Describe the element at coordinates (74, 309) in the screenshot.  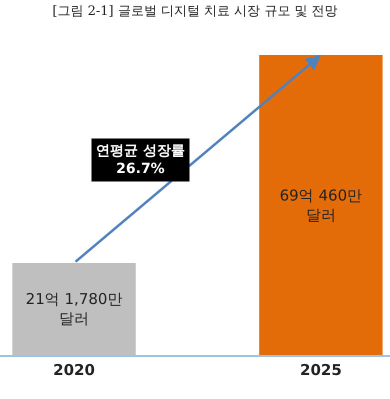
I see `data-label: 21억 1,780만 달러` at that location.